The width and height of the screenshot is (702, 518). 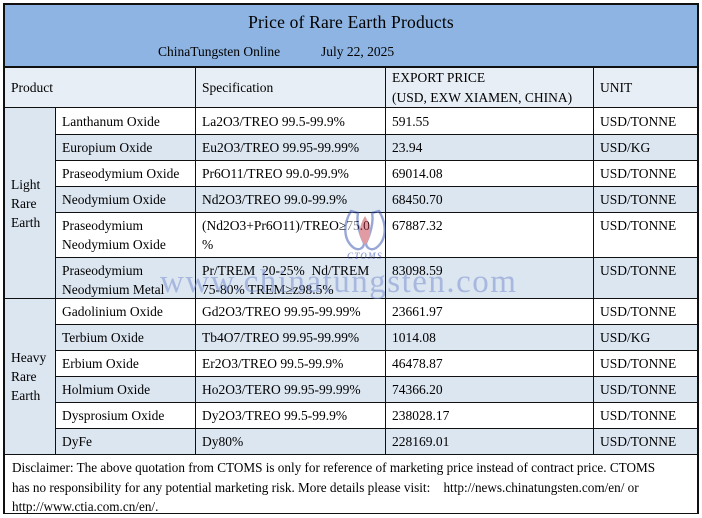 What do you see at coordinates (490, 148) in the screenshot?
I see `price-cell: 23.94` at bounding box center [490, 148].